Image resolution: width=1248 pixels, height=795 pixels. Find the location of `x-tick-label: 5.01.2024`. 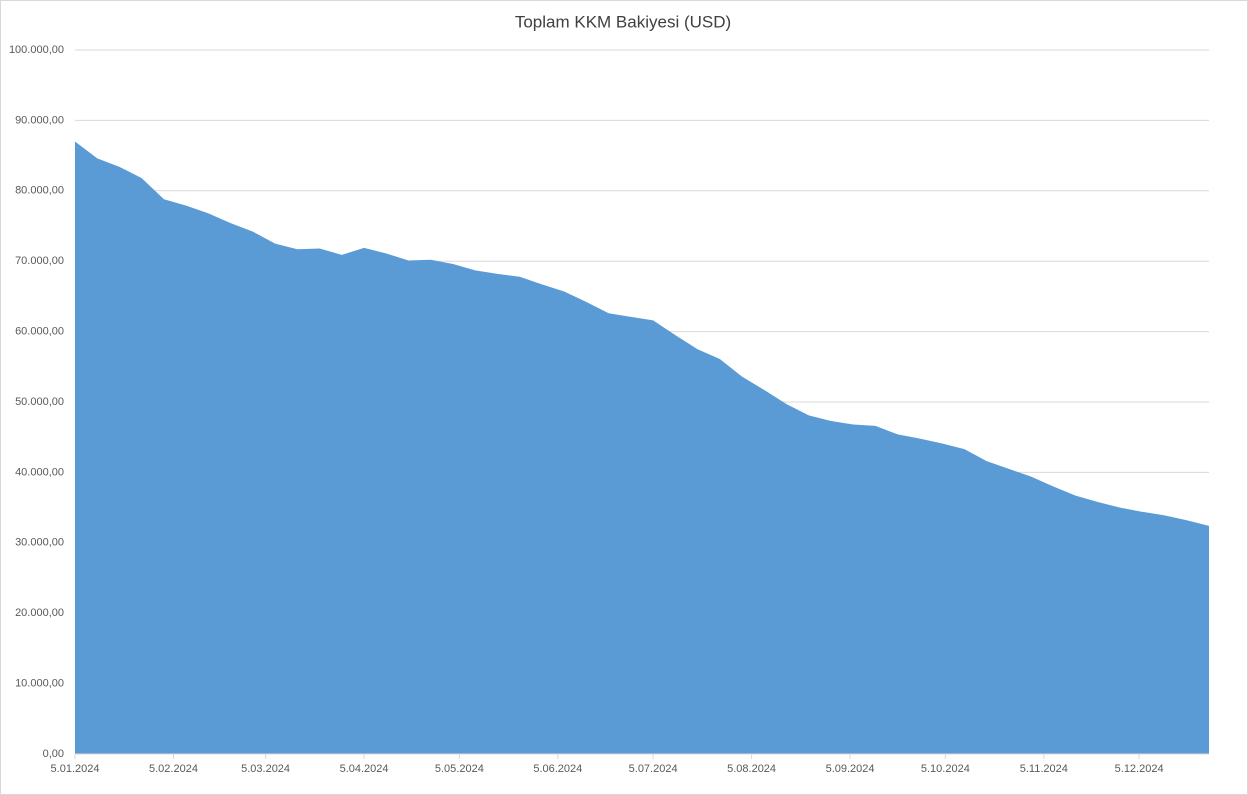

x-tick-label: 5.01.2024 is located at coordinates (75, 769).